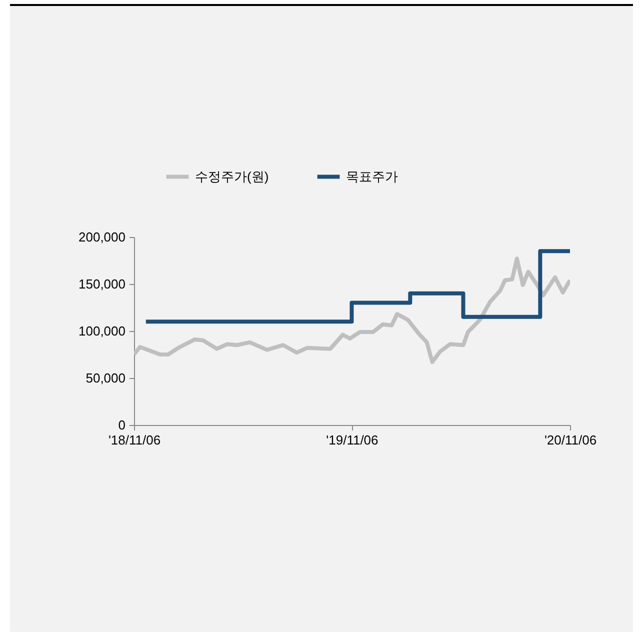 This screenshot has width=643, height=634. Describe the element at coordinates (102, 331) in the screenshot. I see `y-tick-label: 100,000` at that location.